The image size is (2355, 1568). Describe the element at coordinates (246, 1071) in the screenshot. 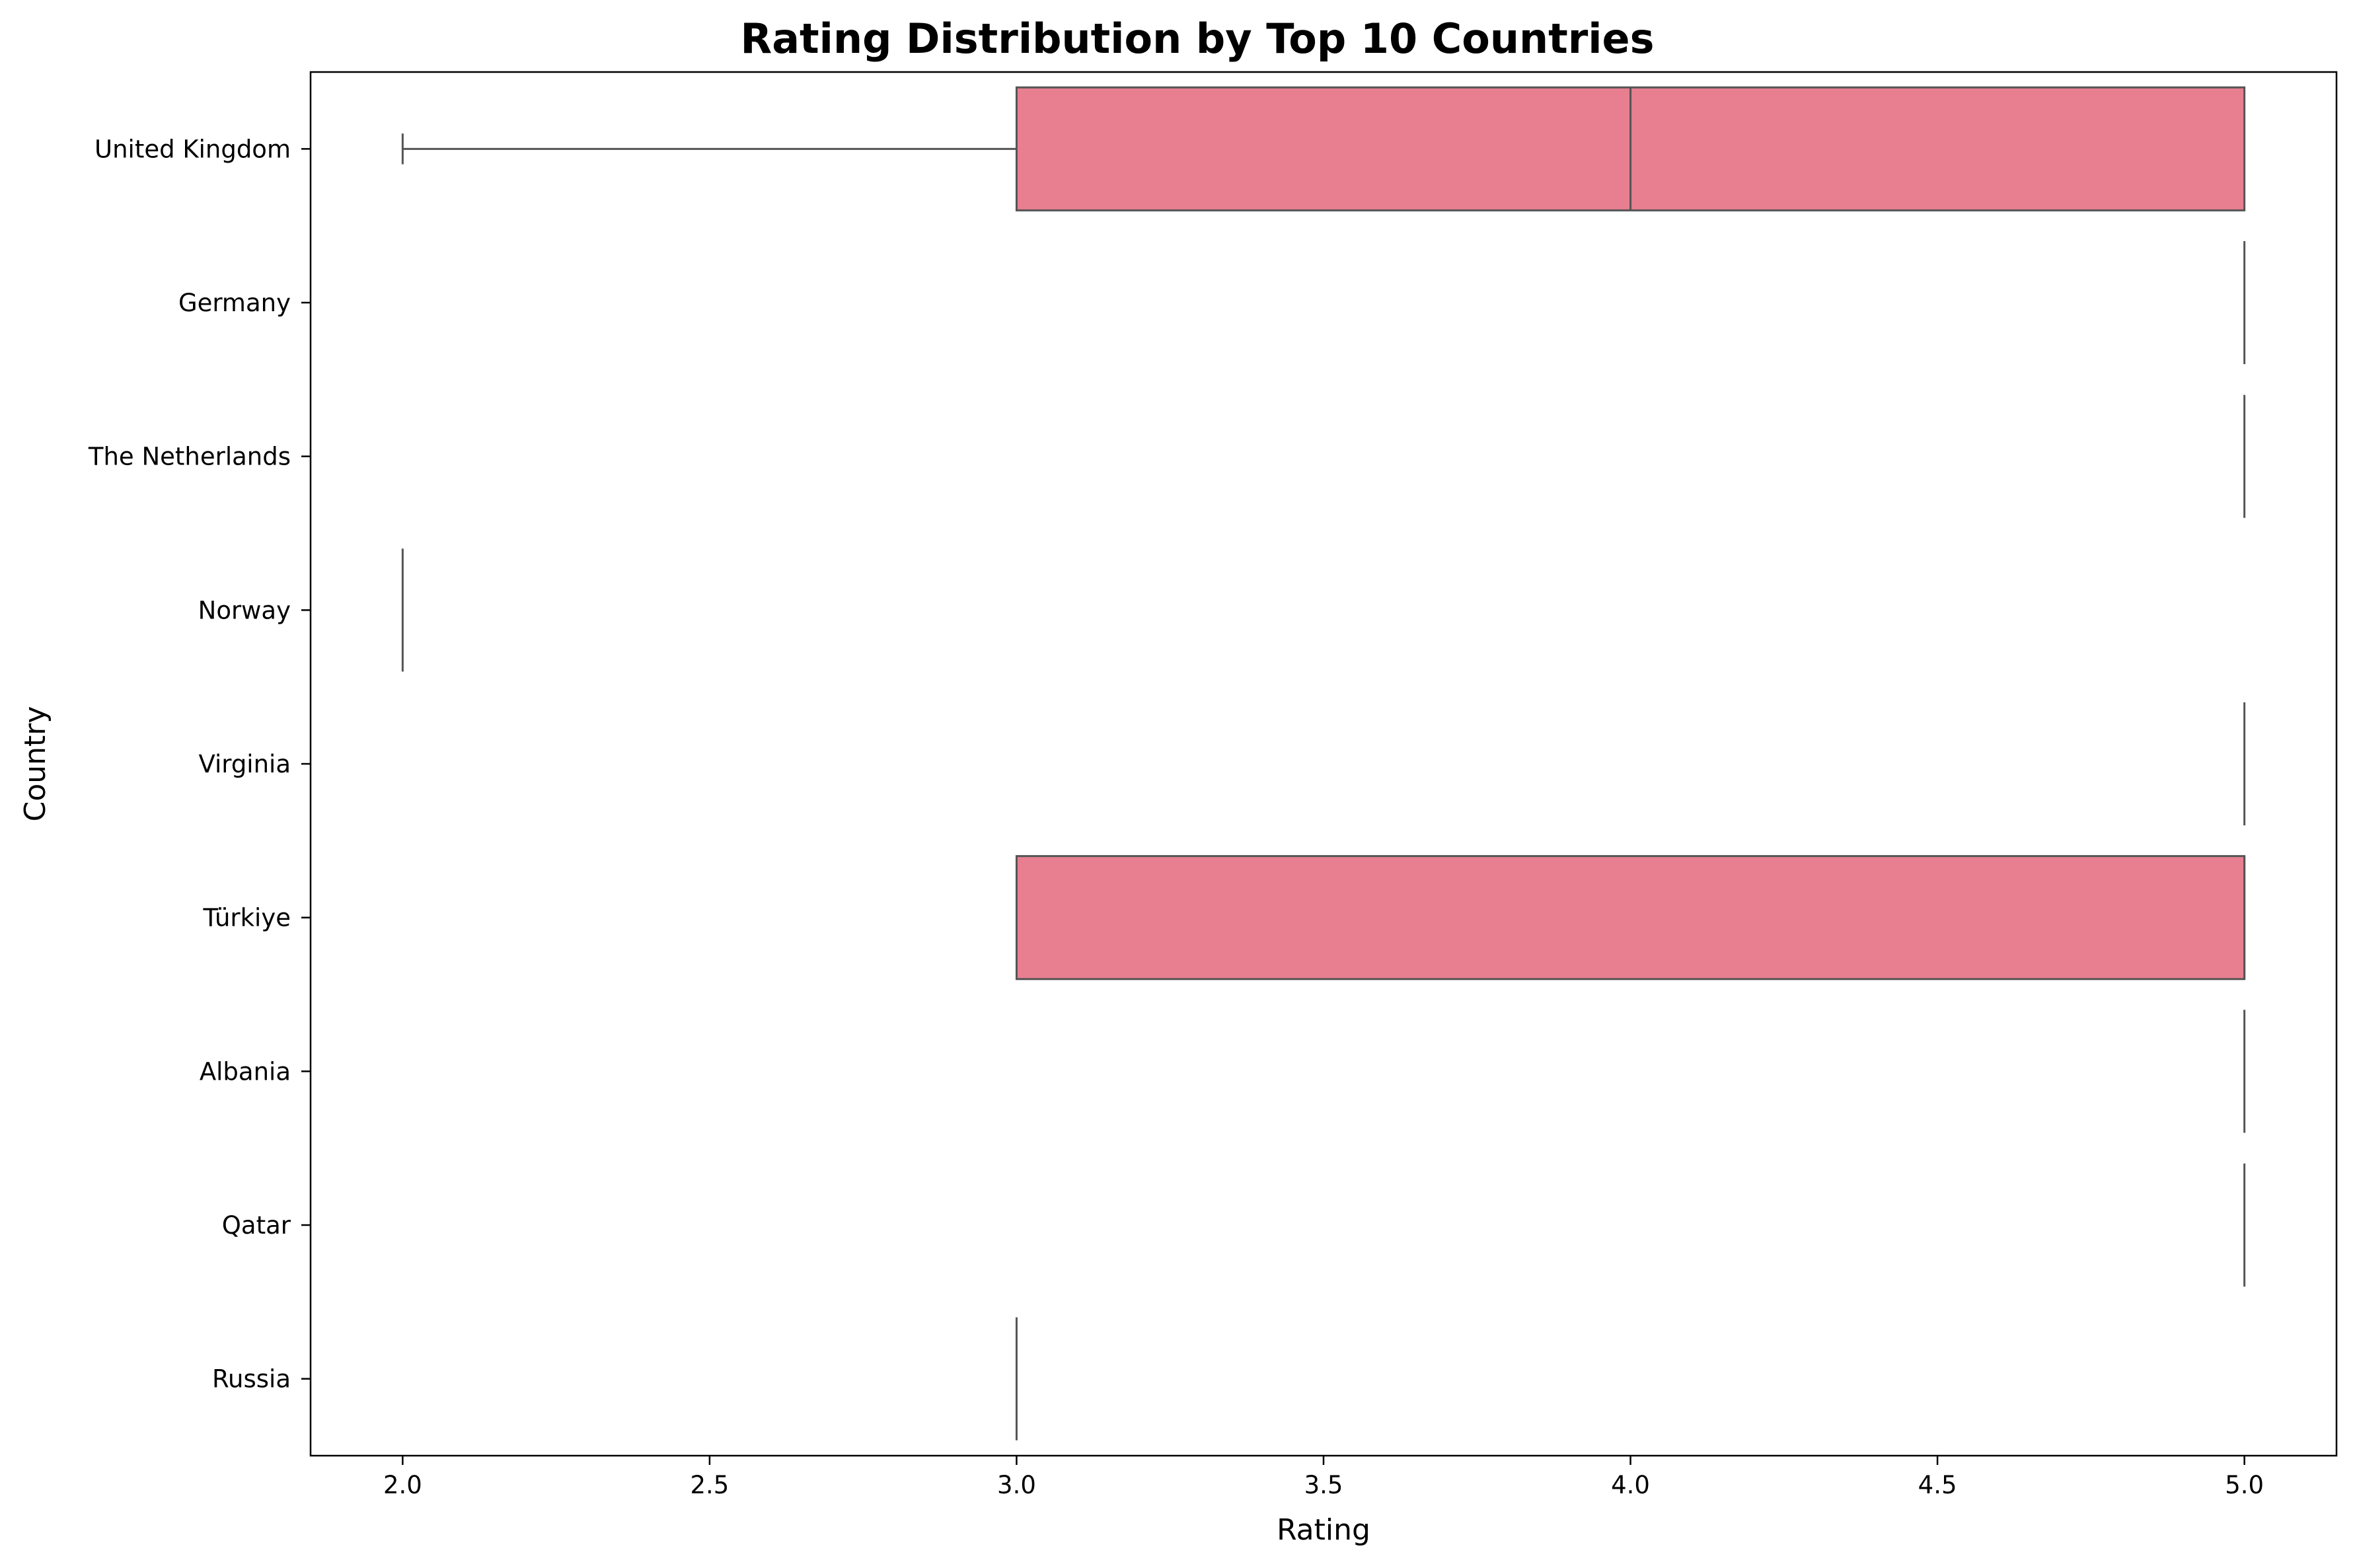

I see `y-tick-label: Albania` at that location.